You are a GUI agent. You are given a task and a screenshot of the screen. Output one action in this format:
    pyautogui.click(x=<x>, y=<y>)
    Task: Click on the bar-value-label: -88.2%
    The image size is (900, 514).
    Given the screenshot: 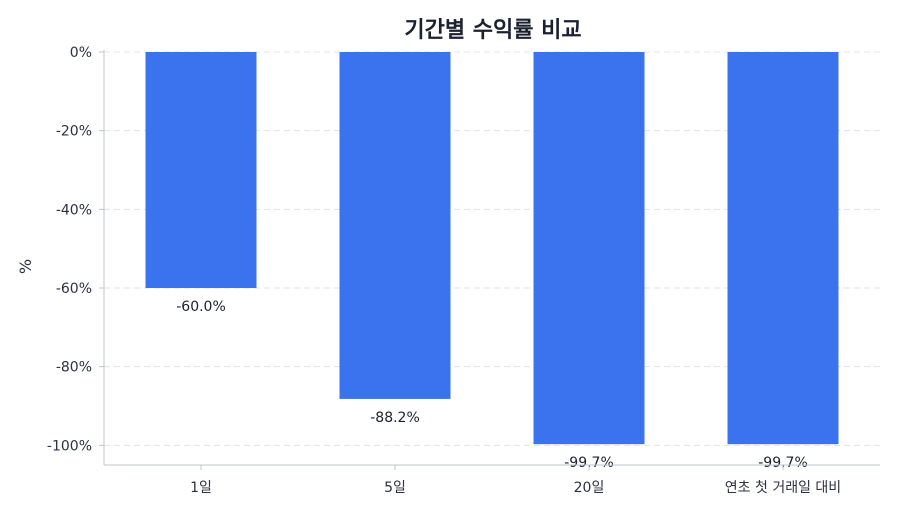 What is the action you would take?
    pyautogui.click(x=395, y=418)
    